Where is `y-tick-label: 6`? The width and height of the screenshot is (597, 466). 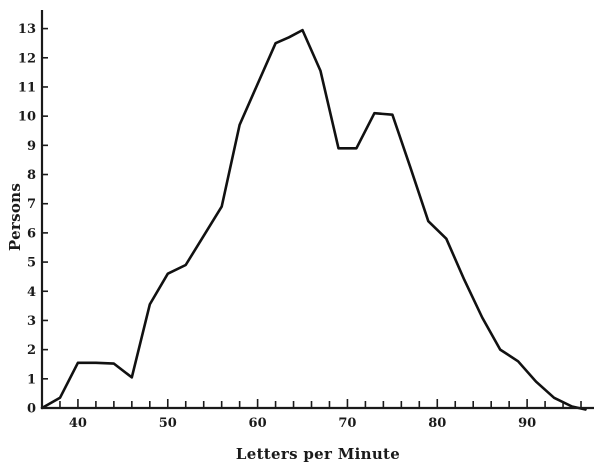 y-tick-label: 6 is located at coordinates (31, 233).